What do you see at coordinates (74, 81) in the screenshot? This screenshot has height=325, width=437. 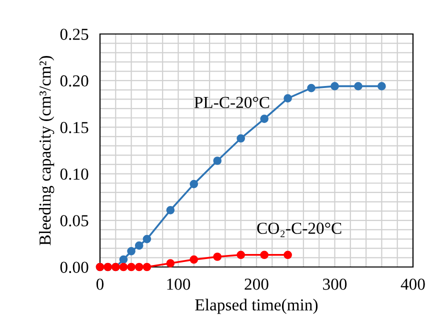 I see `y-tick-label: 0.20` at bounding box center [74, 81].